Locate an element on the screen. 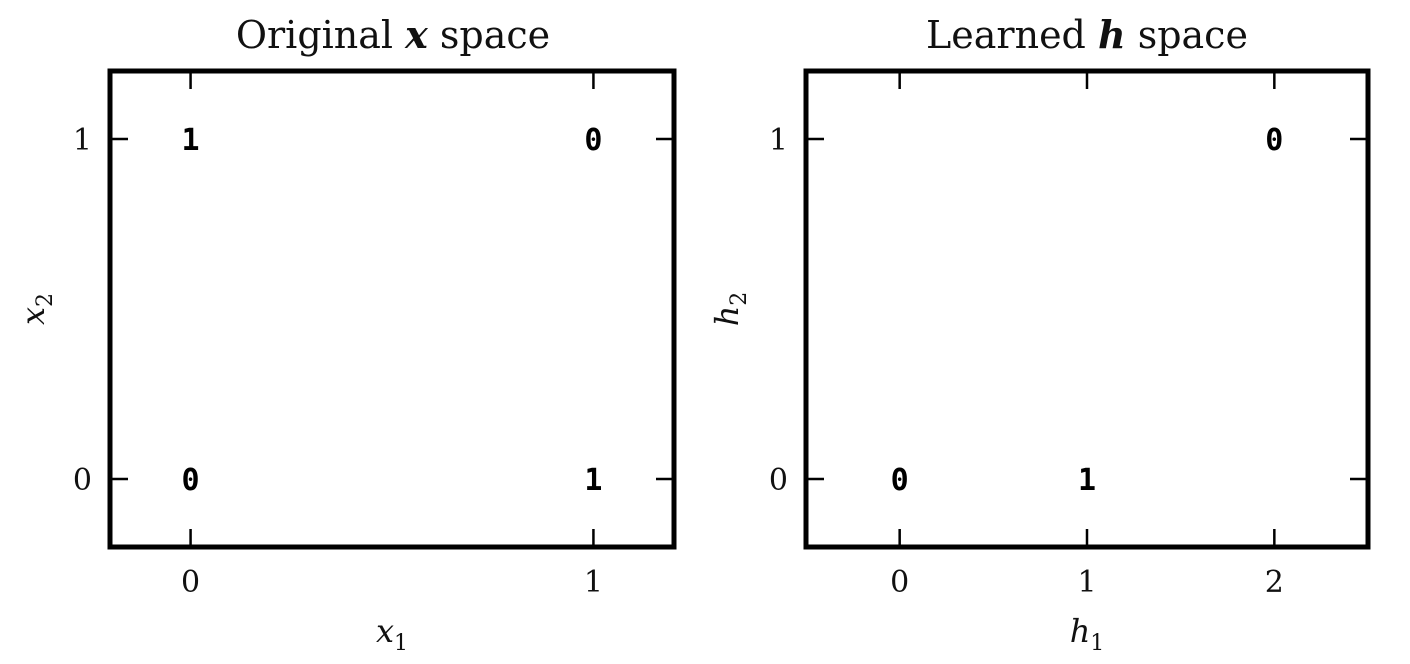 This screenshot has width=1410, height=664. y-axis-label-left: x2 is located at coordinates (36, 309).